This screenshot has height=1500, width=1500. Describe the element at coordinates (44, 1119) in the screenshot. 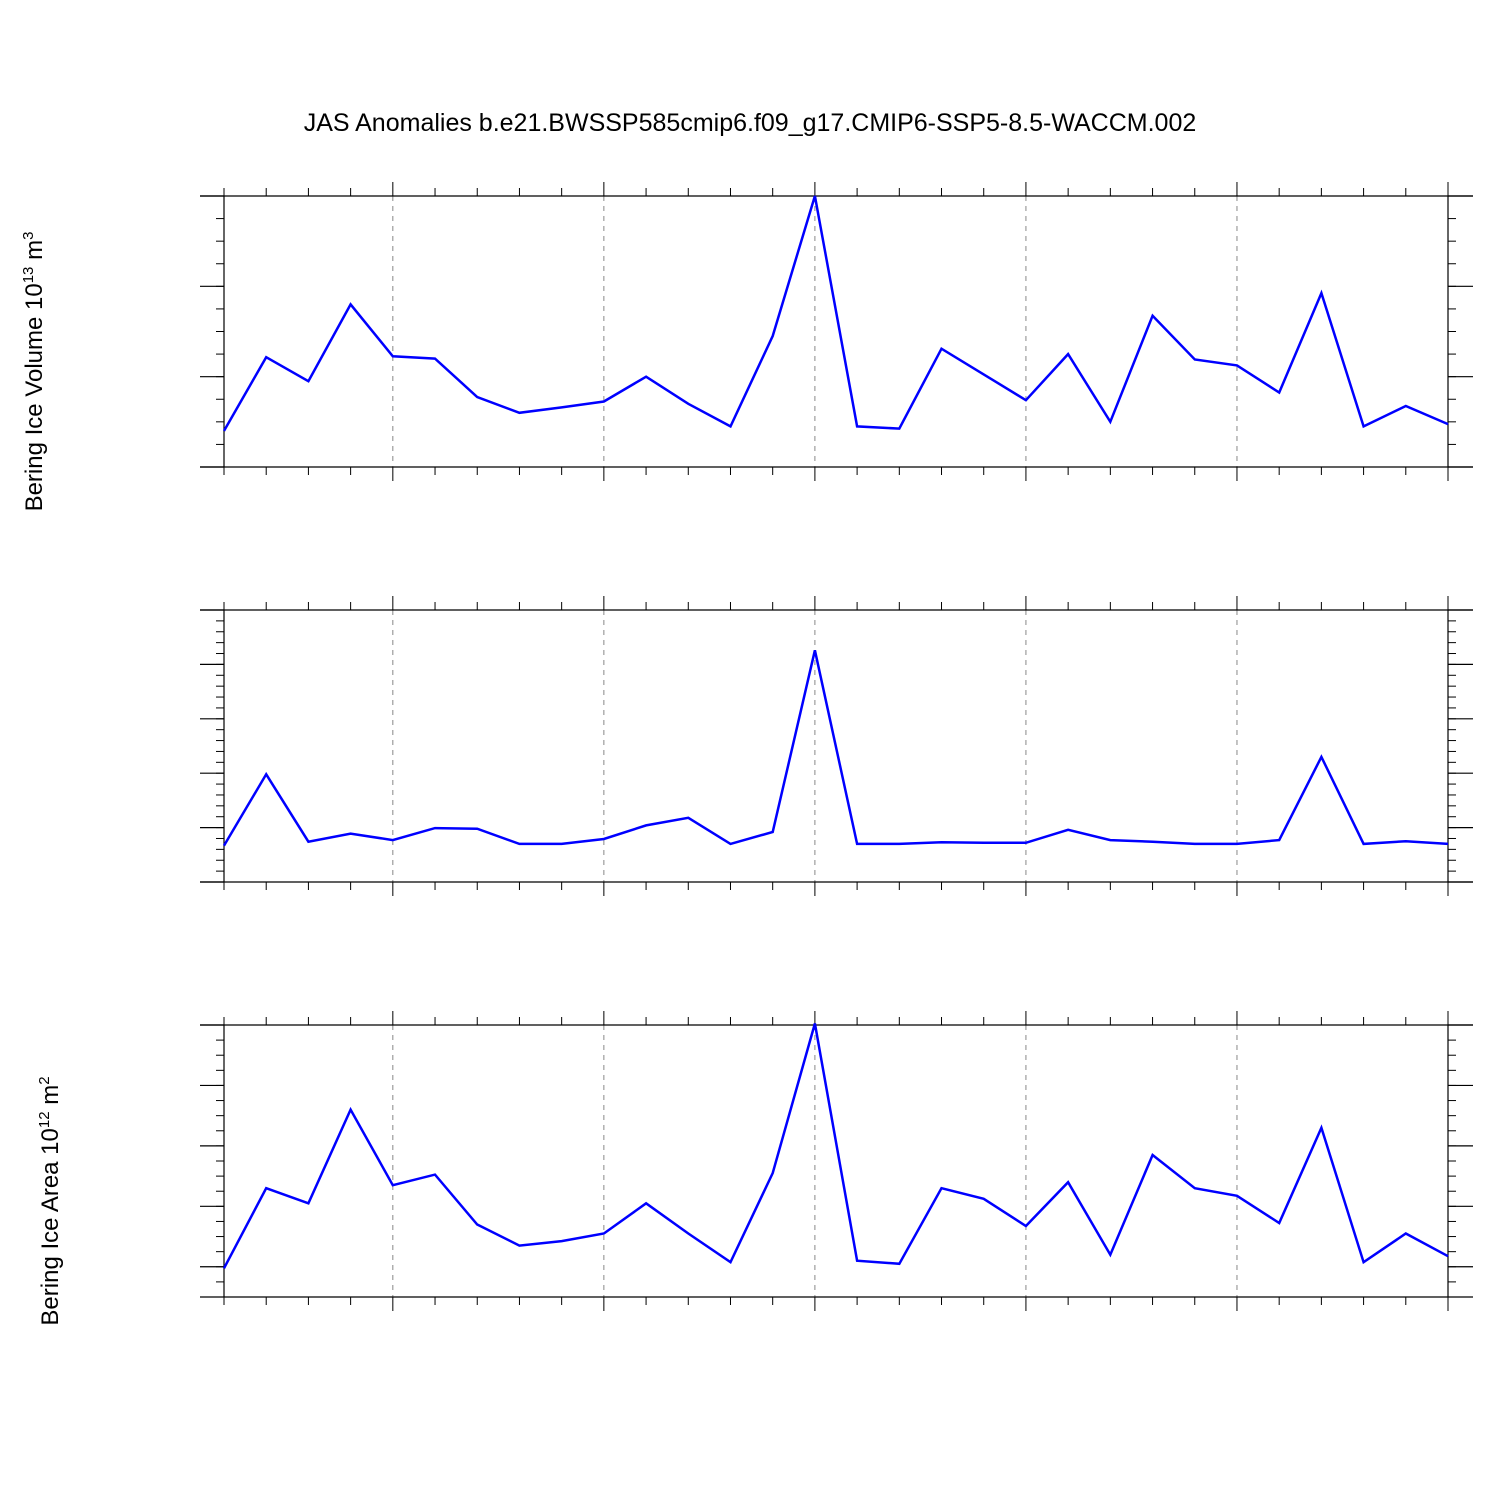

I see `y-axis-label-part: 12` at that location.